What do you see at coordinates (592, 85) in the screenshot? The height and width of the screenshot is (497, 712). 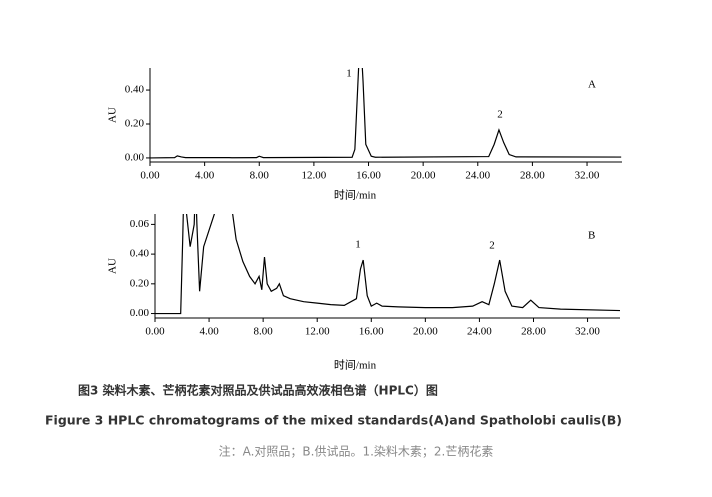 I see `panel-label: A` at bounding box center [592, 85].